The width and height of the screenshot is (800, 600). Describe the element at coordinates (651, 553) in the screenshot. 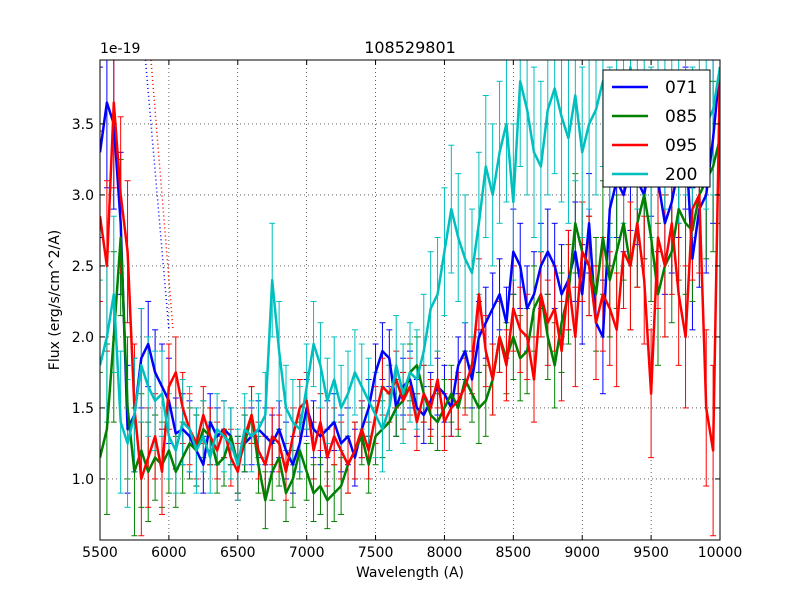

I see `x-tick-label: 9500` at that location.